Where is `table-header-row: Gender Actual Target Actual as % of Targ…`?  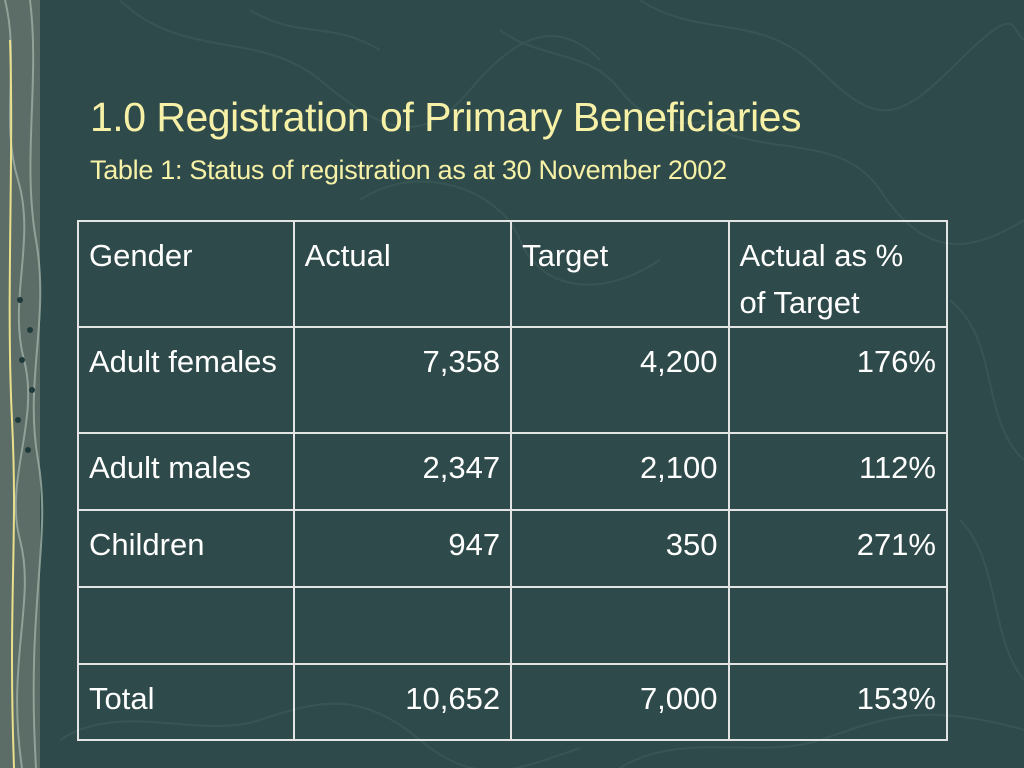 table-header-row: Gender Actual Target Actual as % of Targ… is located at coordinates (513, 274).